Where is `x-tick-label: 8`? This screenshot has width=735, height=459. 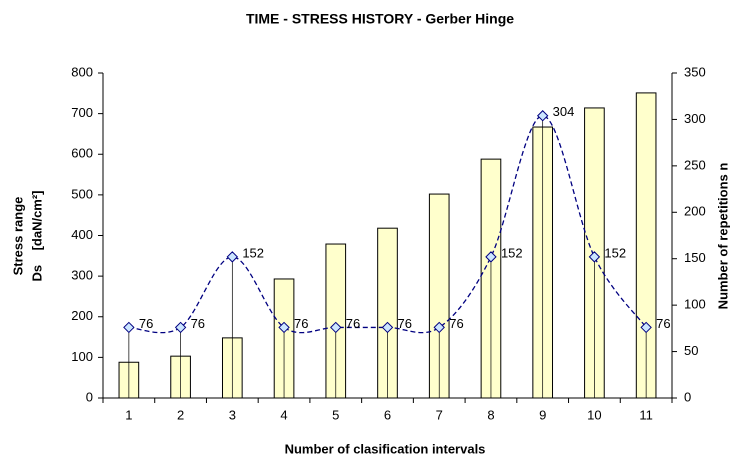 x-tick-label: 8 is located at coordinates (490, 414).